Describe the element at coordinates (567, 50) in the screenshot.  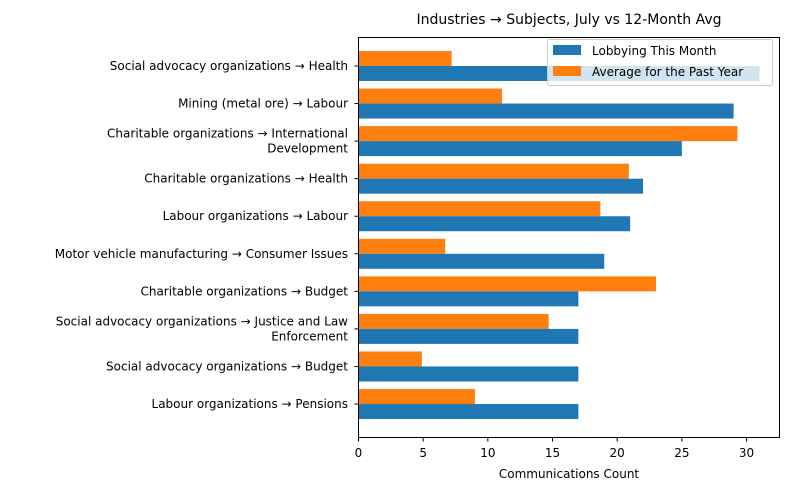
I see `legend-swatch-this-month` at that location.